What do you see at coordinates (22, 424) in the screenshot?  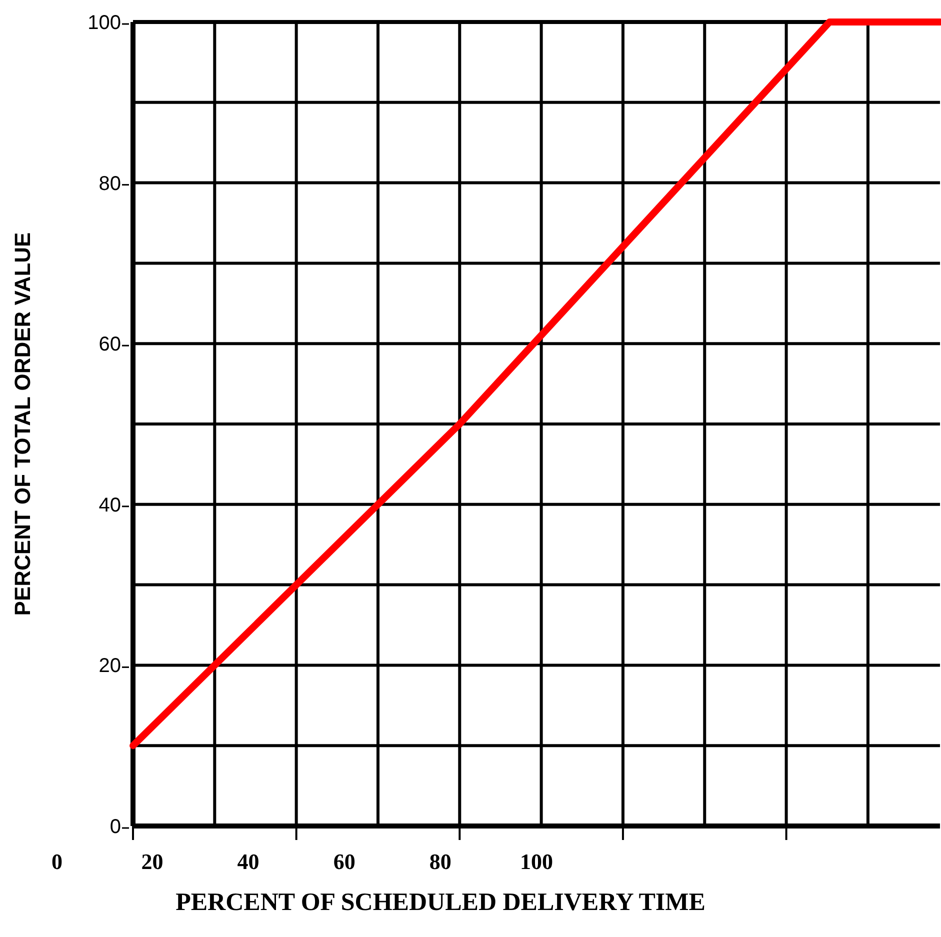 I see `y-axis-title: PERCENT OF TOTAL ORDER VALUE` at bounding box center [22, 424].